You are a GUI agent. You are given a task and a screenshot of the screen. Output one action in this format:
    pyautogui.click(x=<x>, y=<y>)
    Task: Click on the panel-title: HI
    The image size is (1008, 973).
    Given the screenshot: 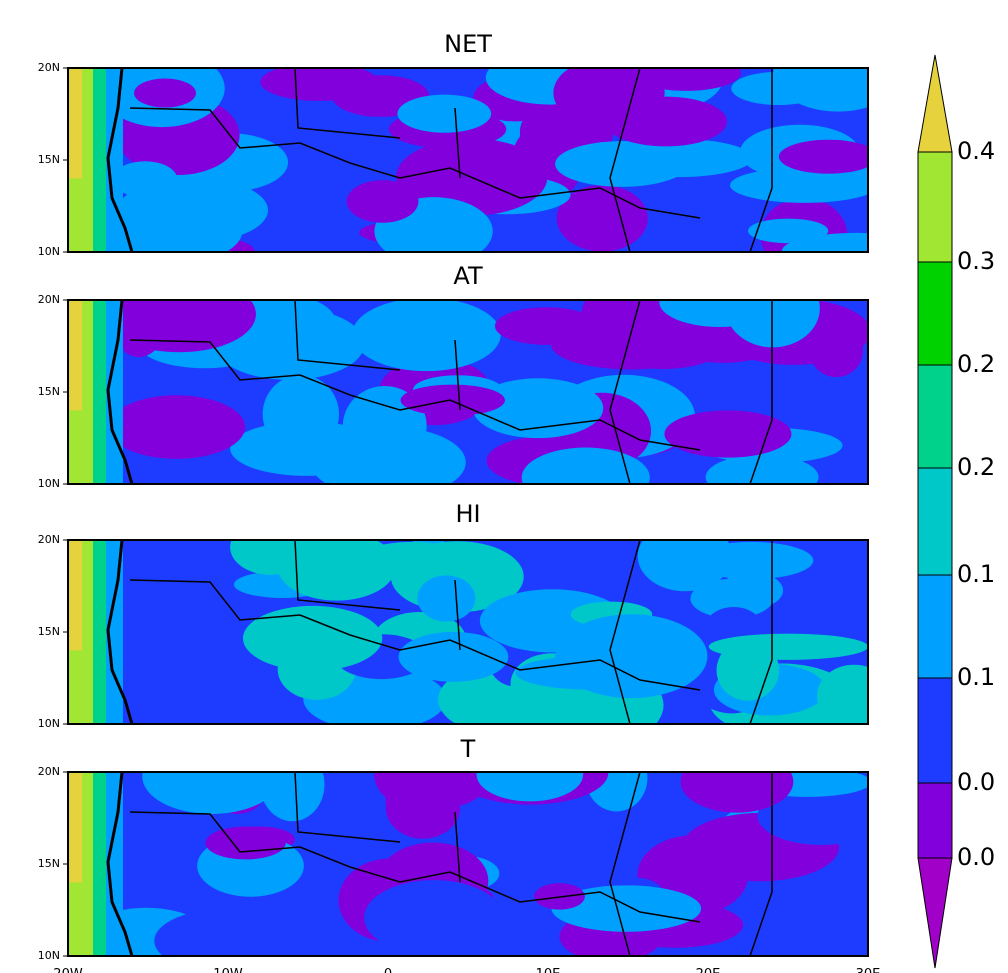 What is the action you would take?
    pyautogui.click(x=467, y=514)
    